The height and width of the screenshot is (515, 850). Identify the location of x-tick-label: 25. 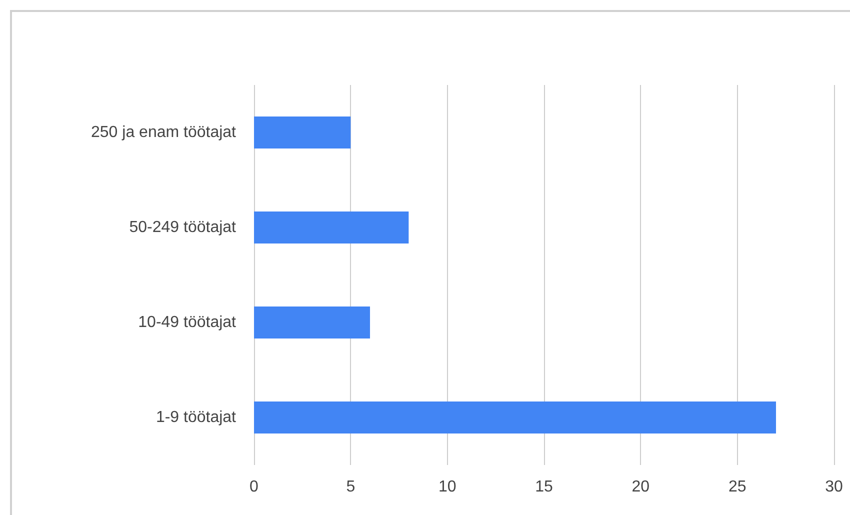
(737, 487).